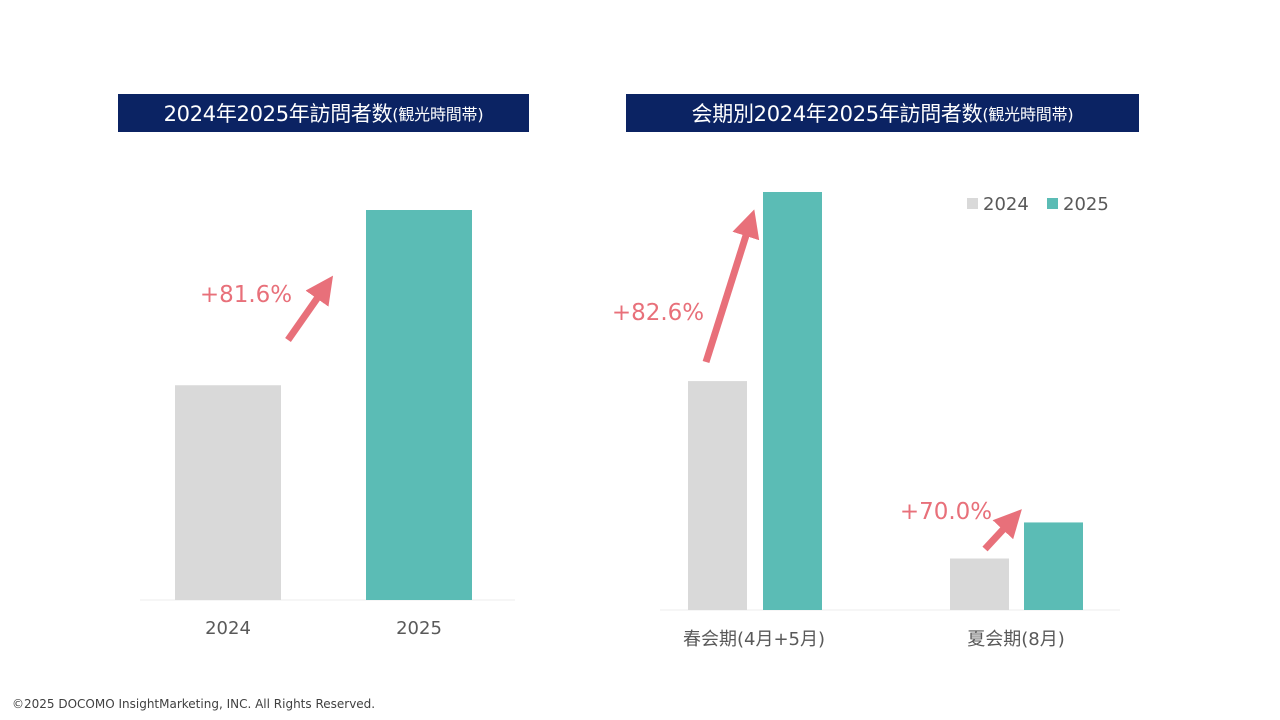 This screenshot has width=1280, height=720. I want to click on right-chart-title: 会期別2024年2025年訪問者数 (観光時間帯), so click(882, 113).